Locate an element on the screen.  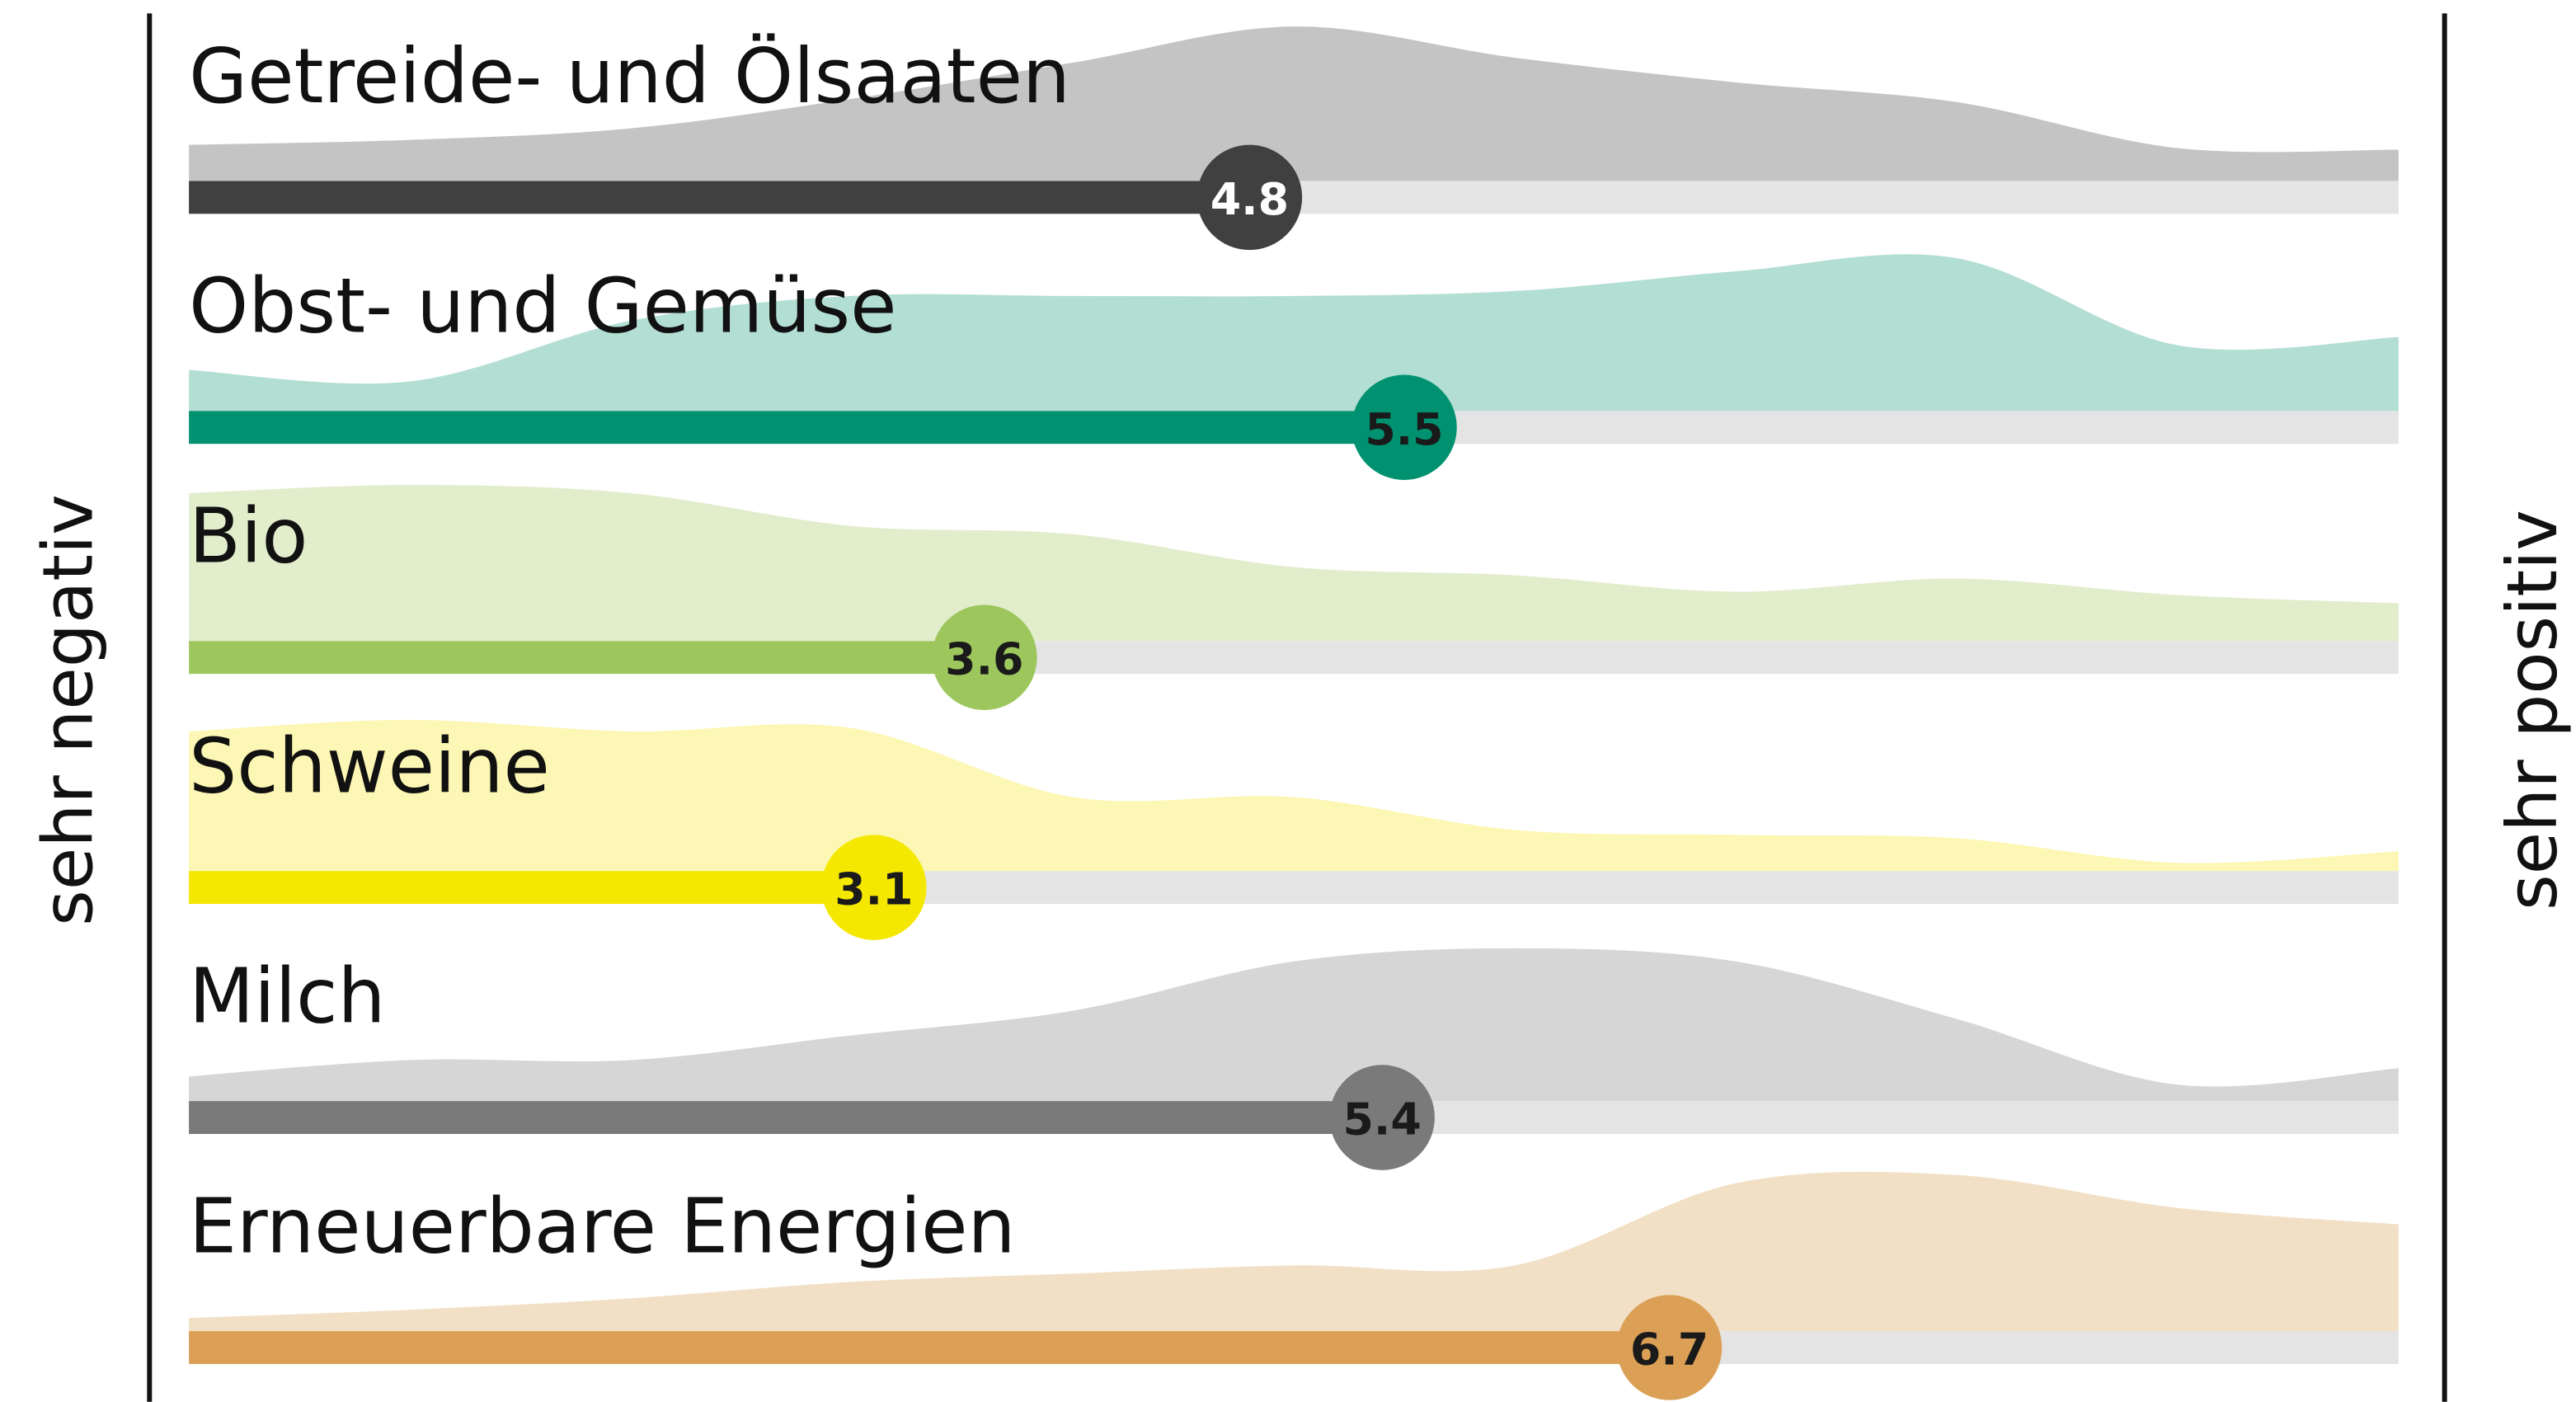
row-title: Obst- und Gemüse is located at coordinates (542, 306).